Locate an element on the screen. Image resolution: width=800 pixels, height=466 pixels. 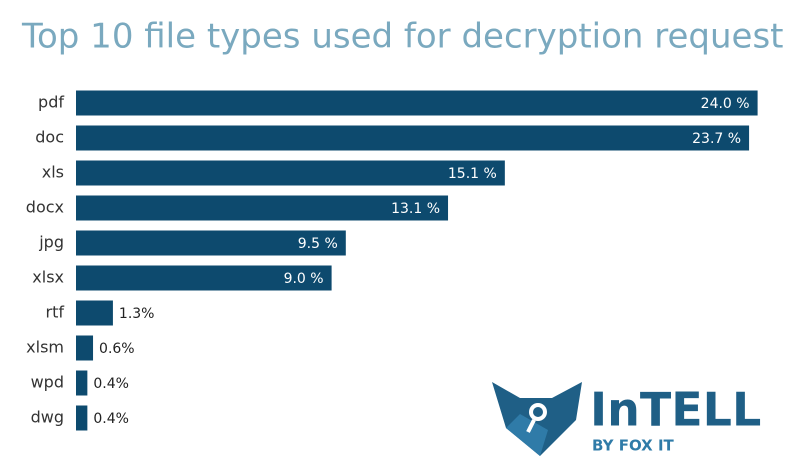
data-label: 0.6% is located at coordinates (117, 349).